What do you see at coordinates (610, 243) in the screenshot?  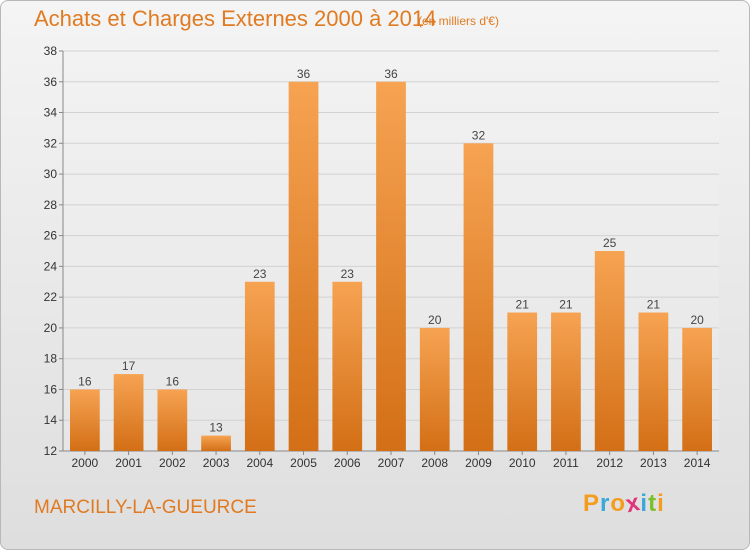 I see `bar-value-label: 25` at bounding box center [610, 243].